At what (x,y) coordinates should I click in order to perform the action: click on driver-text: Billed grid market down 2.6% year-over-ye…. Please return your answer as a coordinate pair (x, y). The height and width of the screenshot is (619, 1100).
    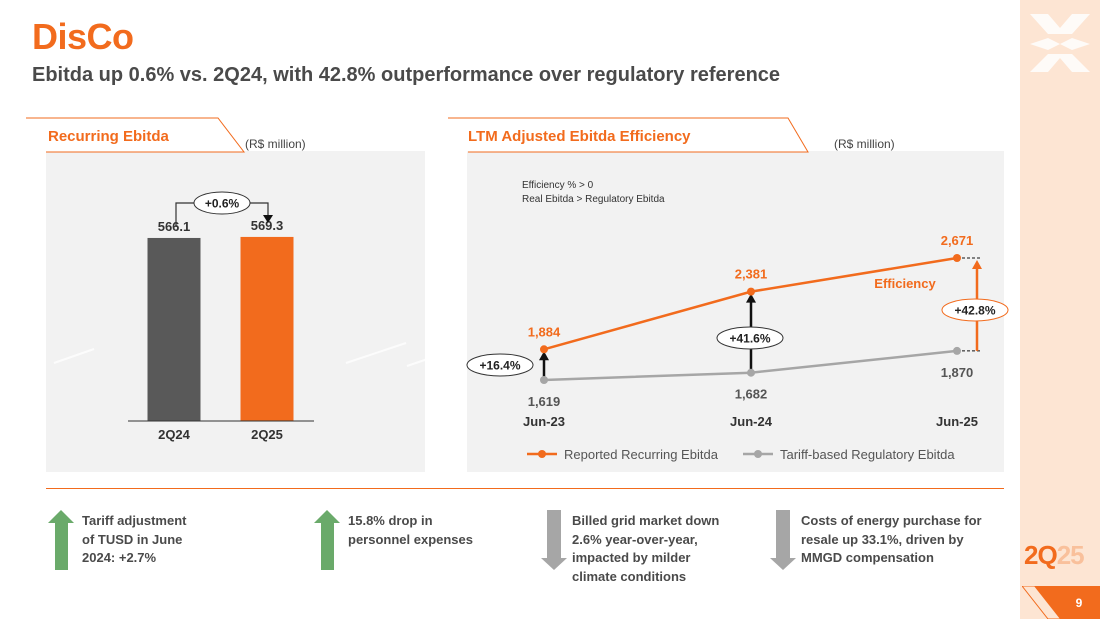
    Looking at the image, I should click on (645, 549).